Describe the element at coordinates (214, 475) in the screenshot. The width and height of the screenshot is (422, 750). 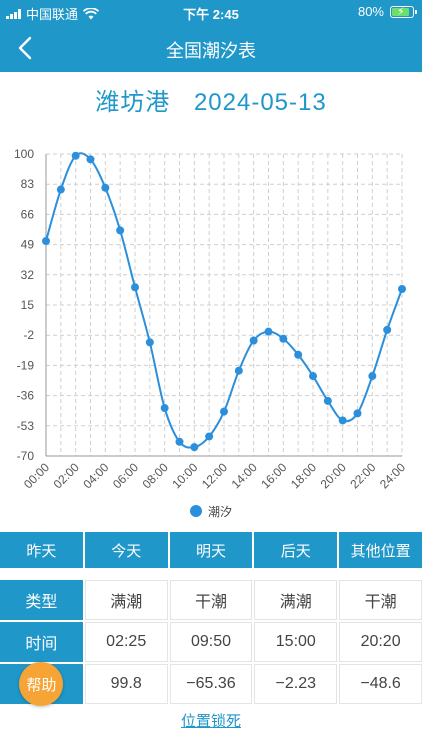
I see `x-tick-label: 12:00` at that location.